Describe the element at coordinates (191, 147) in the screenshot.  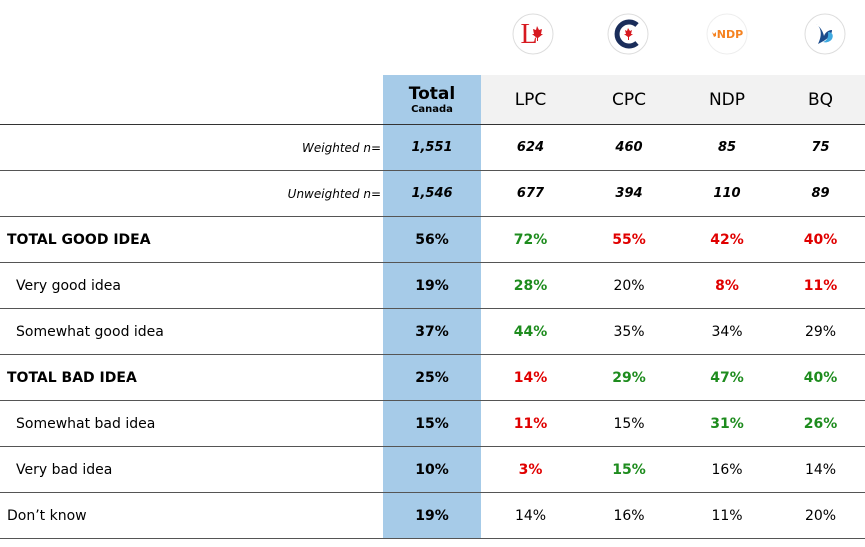
I see `row-label: Weighted n=` at that location.